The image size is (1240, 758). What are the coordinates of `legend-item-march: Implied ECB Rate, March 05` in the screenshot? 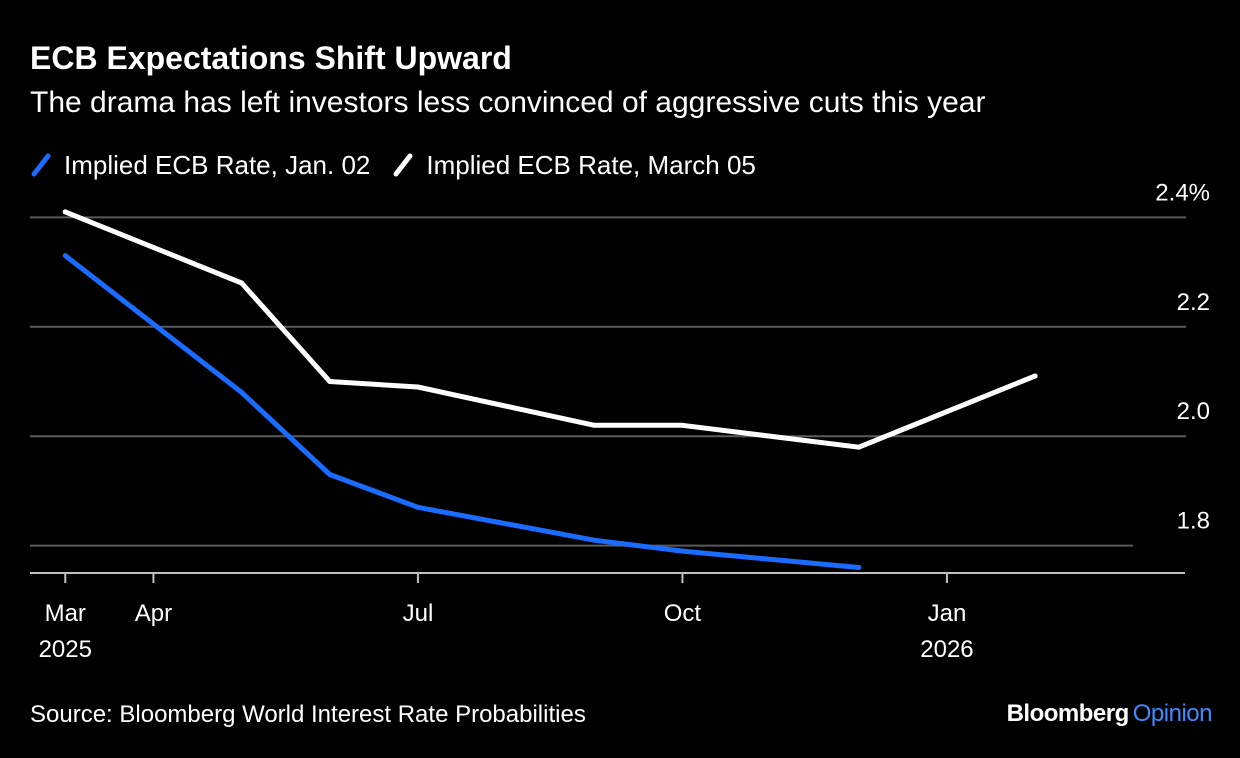 It's located at (574, 165).